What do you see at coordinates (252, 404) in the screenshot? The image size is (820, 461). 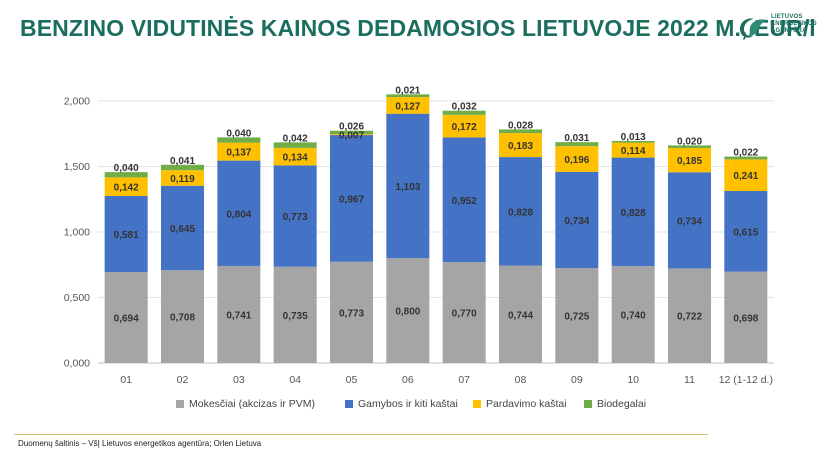 I see `legend-label-taxes: Mokesčiai (akcizas ir PVM)` at bounding box center [252, 404].